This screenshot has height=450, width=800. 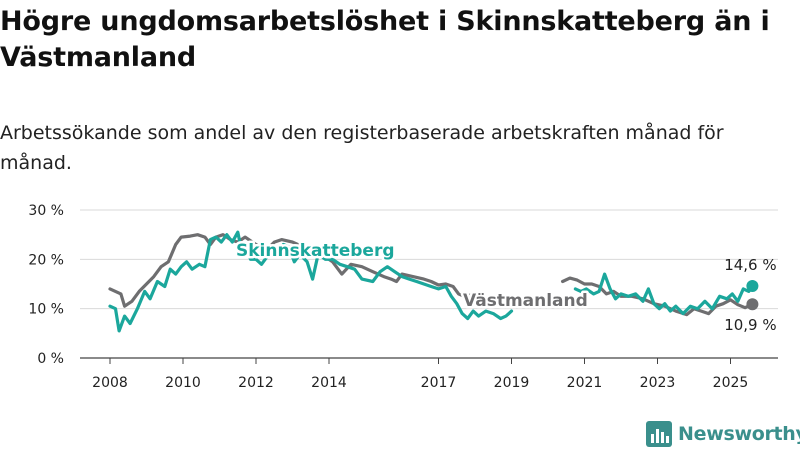 What do you see at coordinates (512, 383) in the screenshot?
I see `x-tick-label: 2019` at bounding box center [512, 383].